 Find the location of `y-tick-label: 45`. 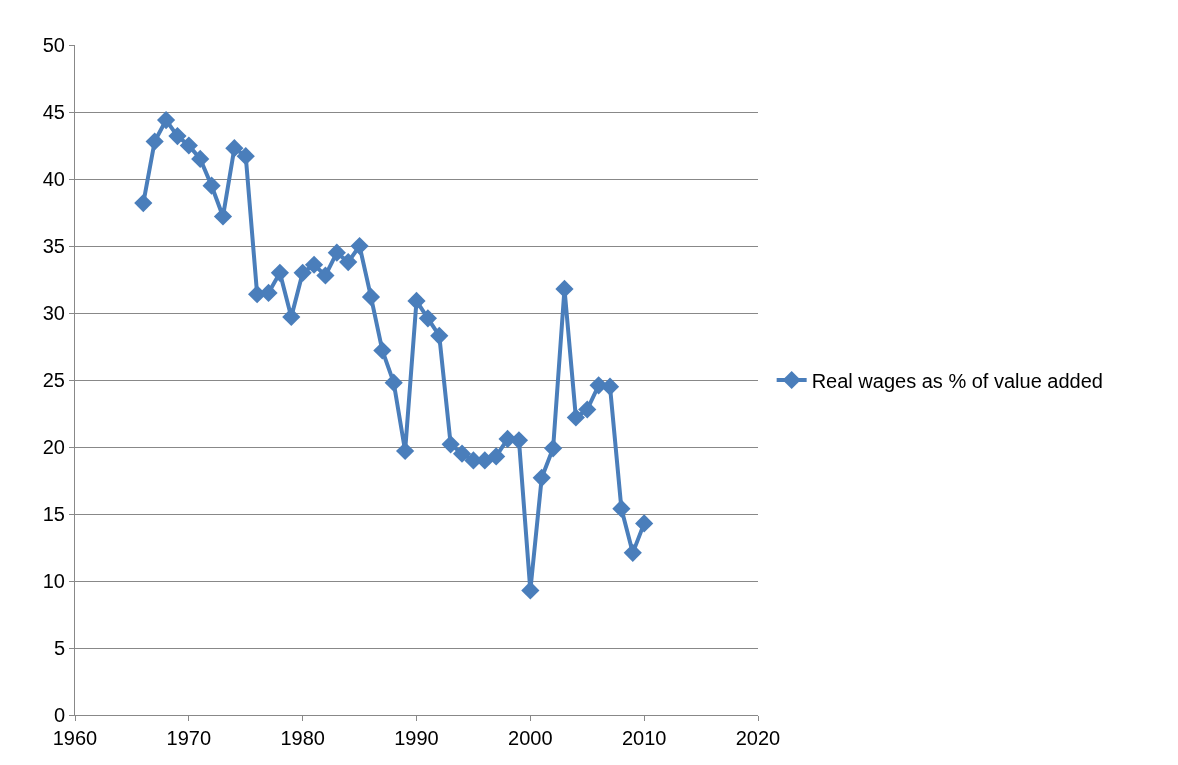

y-tick-label: 45 is located at coordinates (53, 112).